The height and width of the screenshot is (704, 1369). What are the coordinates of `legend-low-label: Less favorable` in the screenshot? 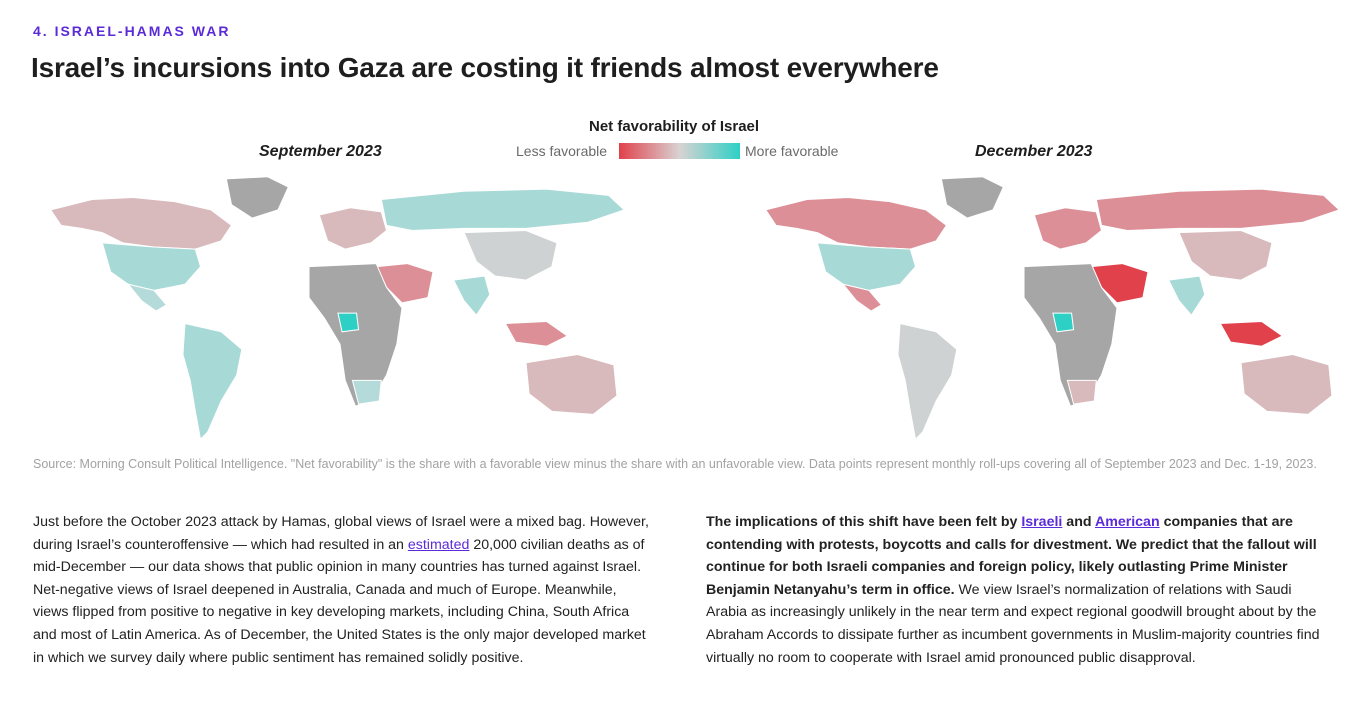 It's located at (562, 151).